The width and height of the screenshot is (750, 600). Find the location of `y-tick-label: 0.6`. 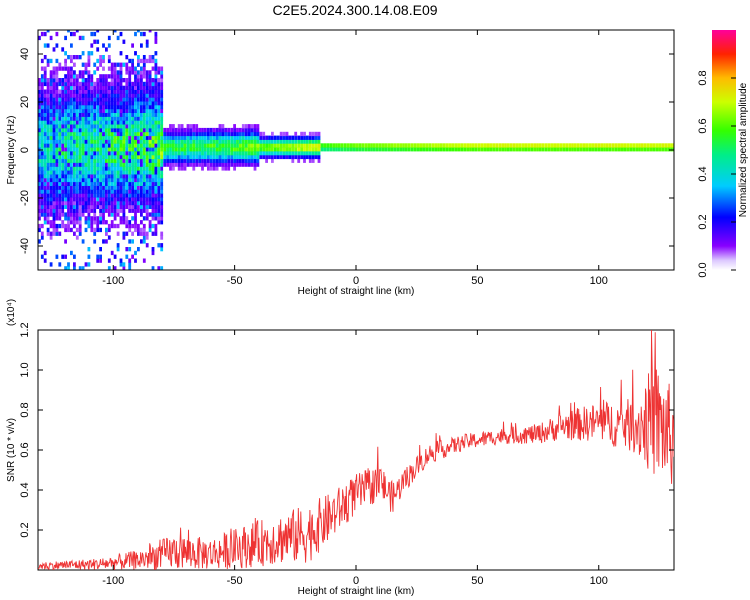

y-tick-label: 0.6 is located at coordinates (25, 449).